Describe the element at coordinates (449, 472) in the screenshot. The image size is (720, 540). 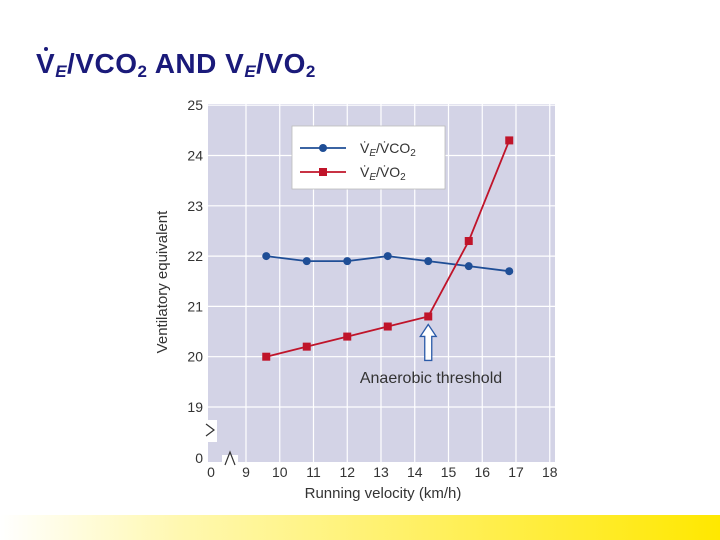
I see `x-tick-label: 15` at that location.